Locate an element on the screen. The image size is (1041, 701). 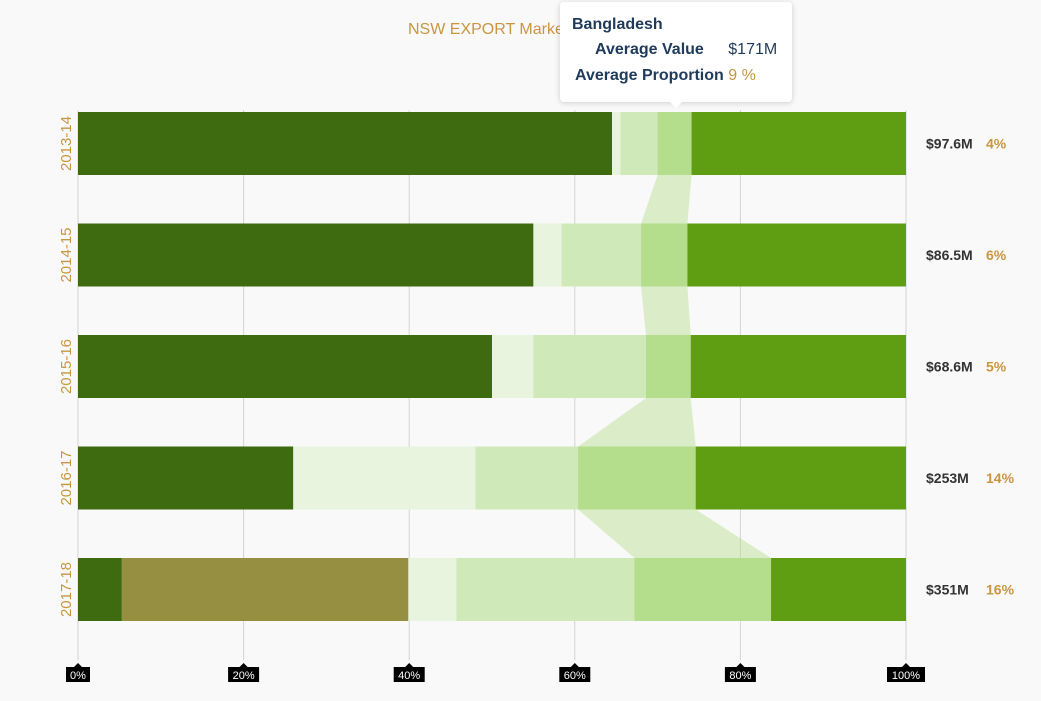
x-tick-label: 100% is located at coordinates (906, 676).